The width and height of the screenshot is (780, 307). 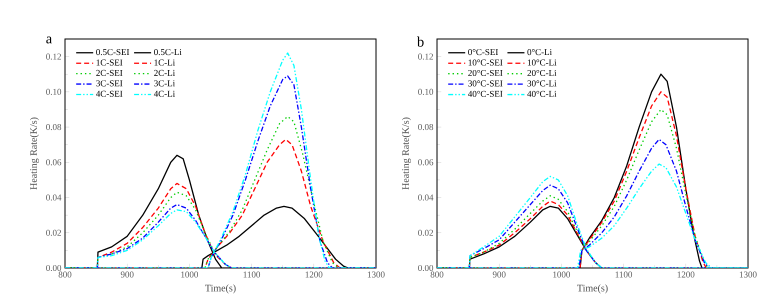 I want to click on legend-label: 10°C-Li, so click(x=542, y=62).